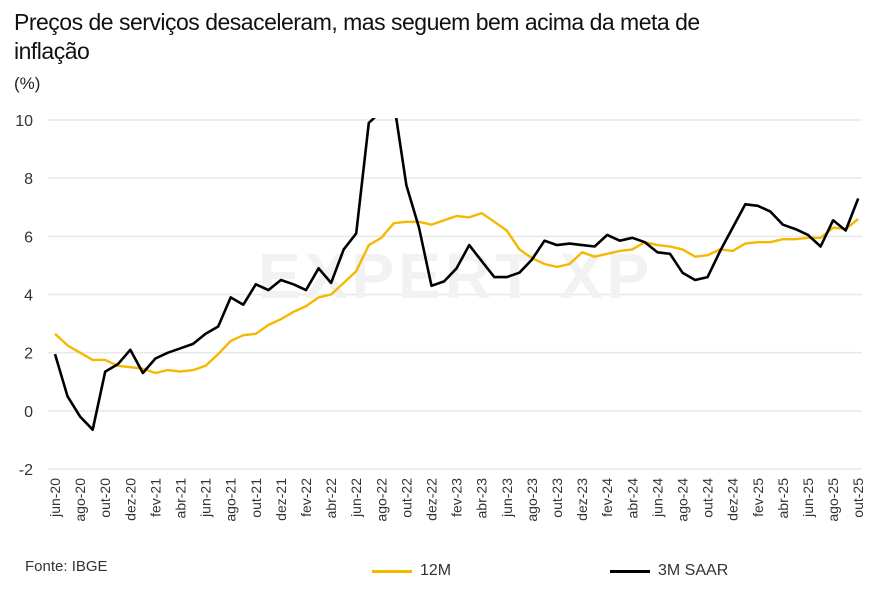  What do you see at coordinates (28, 412) in the screenshot?
I see `y-tick-label: 0` at bounding box center [28, 412].